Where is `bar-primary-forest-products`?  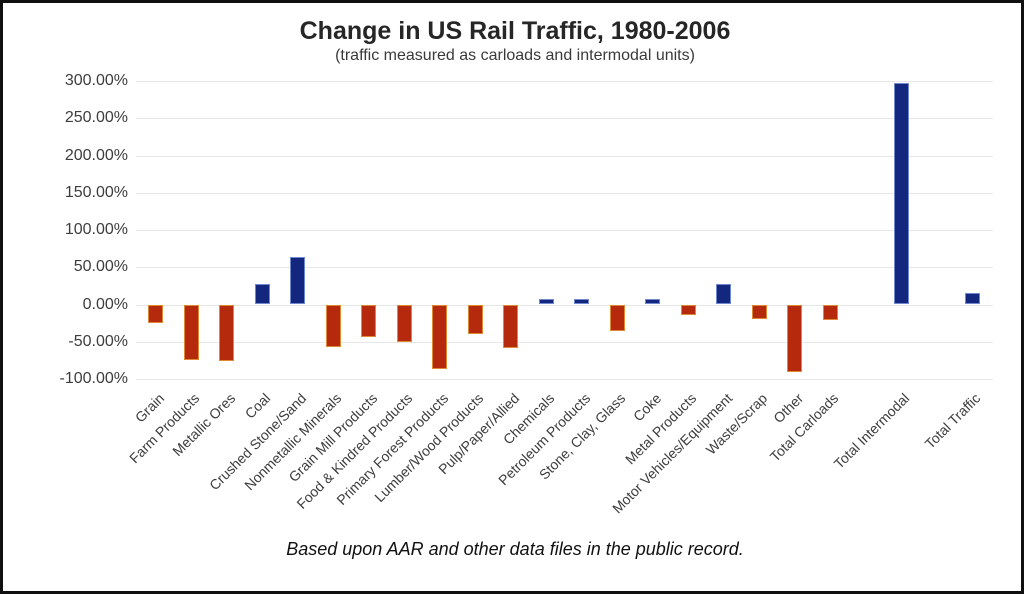
bar-primary-forest-products is located at coordinates (439, 337).